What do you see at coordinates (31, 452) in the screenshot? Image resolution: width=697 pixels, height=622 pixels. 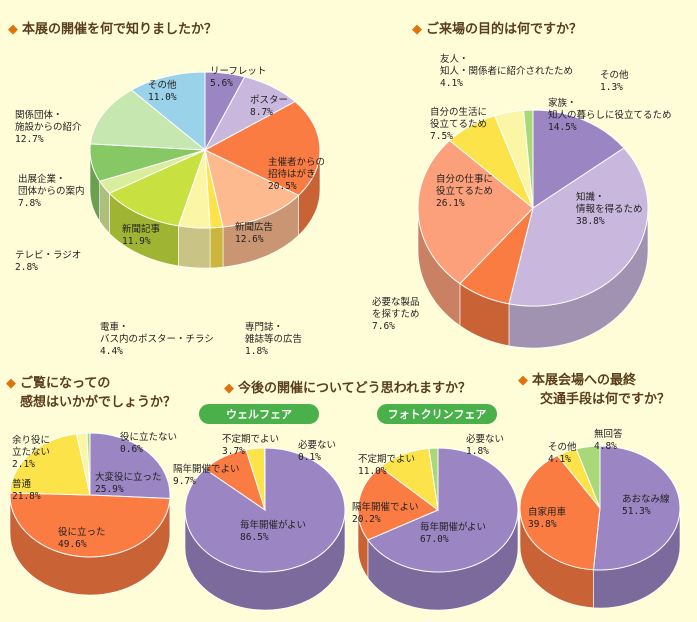 I see `slice-label-3-4: 余り役に立たない 2.1%` at bounding box center [31, 452].